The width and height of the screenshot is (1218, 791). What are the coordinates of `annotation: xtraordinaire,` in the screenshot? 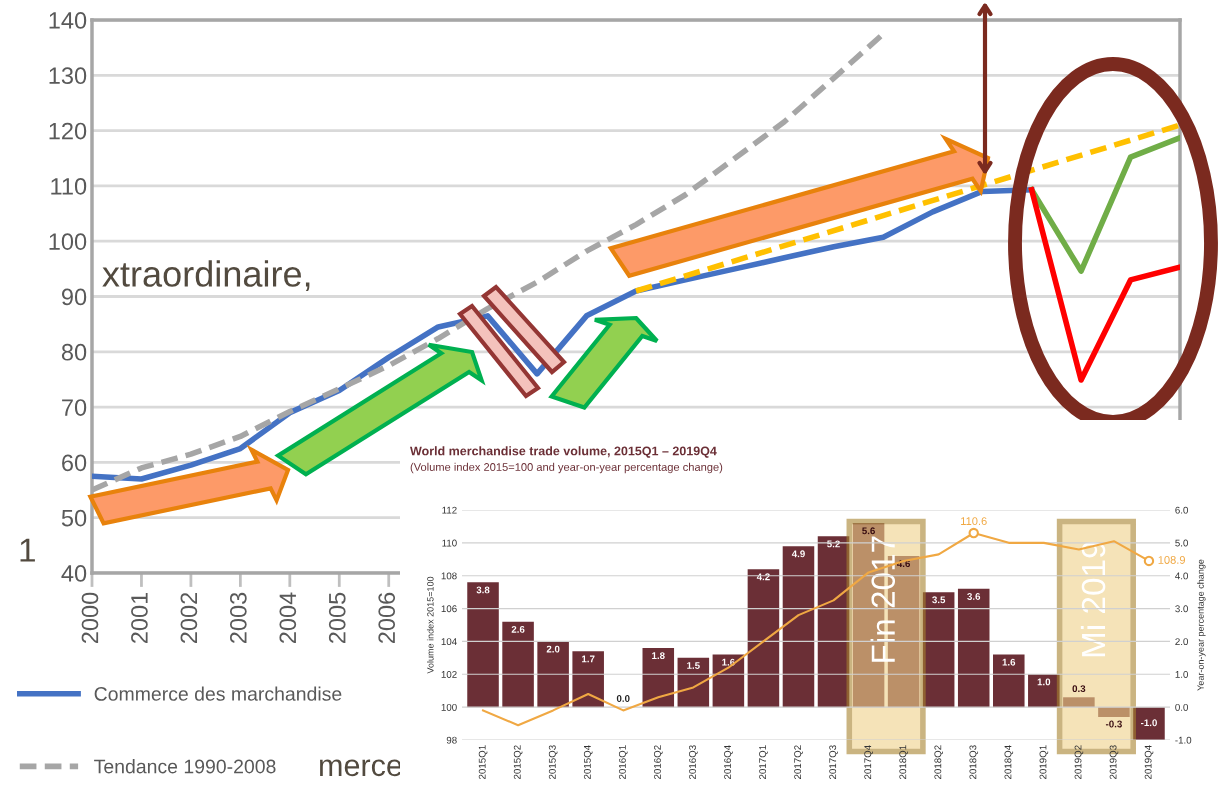 It's located at (206, 276).